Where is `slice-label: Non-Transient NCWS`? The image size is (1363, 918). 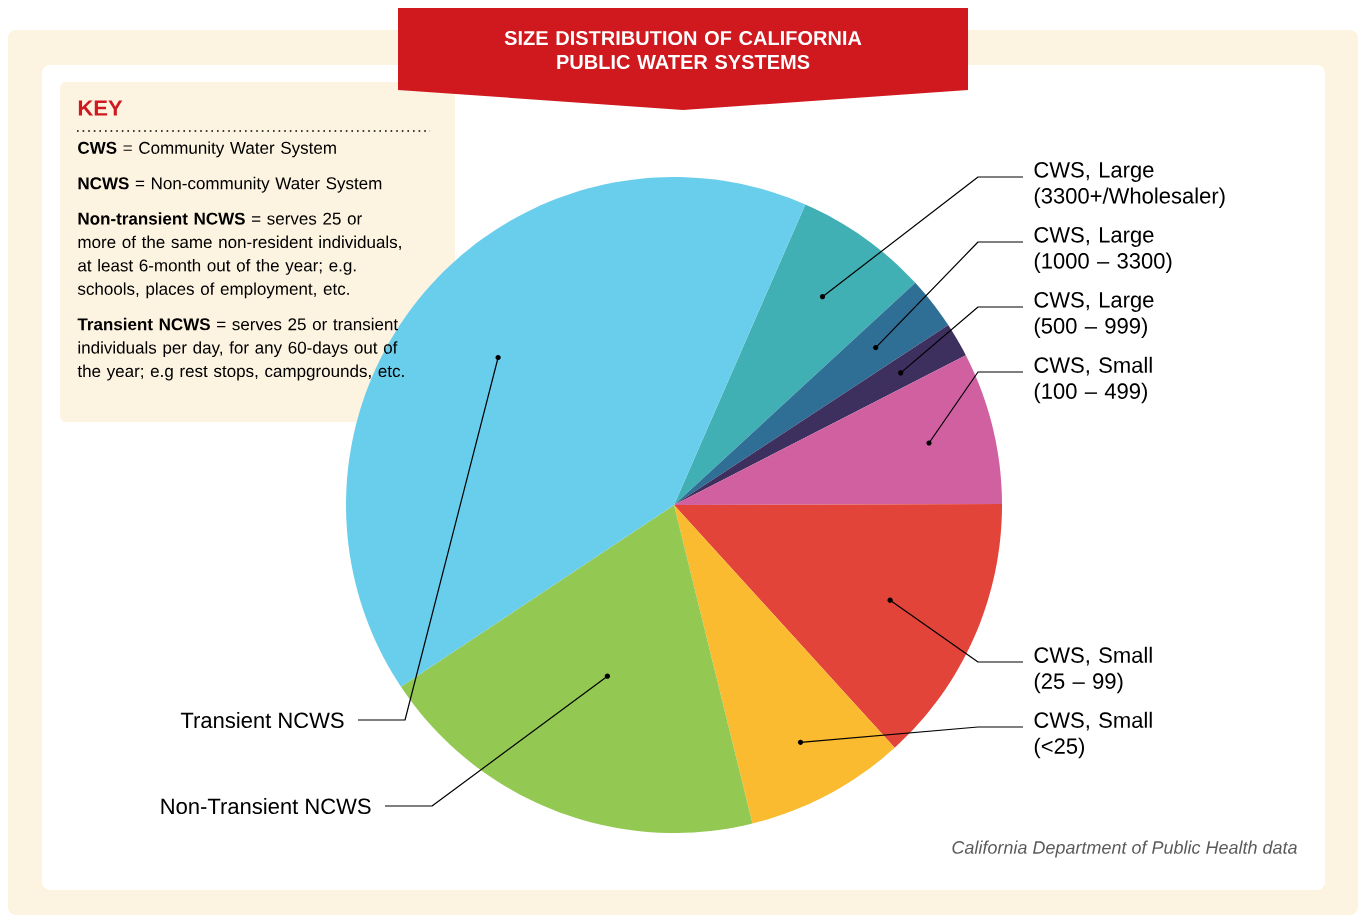
slice-label: Non-Transient NCWS is located at coordinates (266, 806).